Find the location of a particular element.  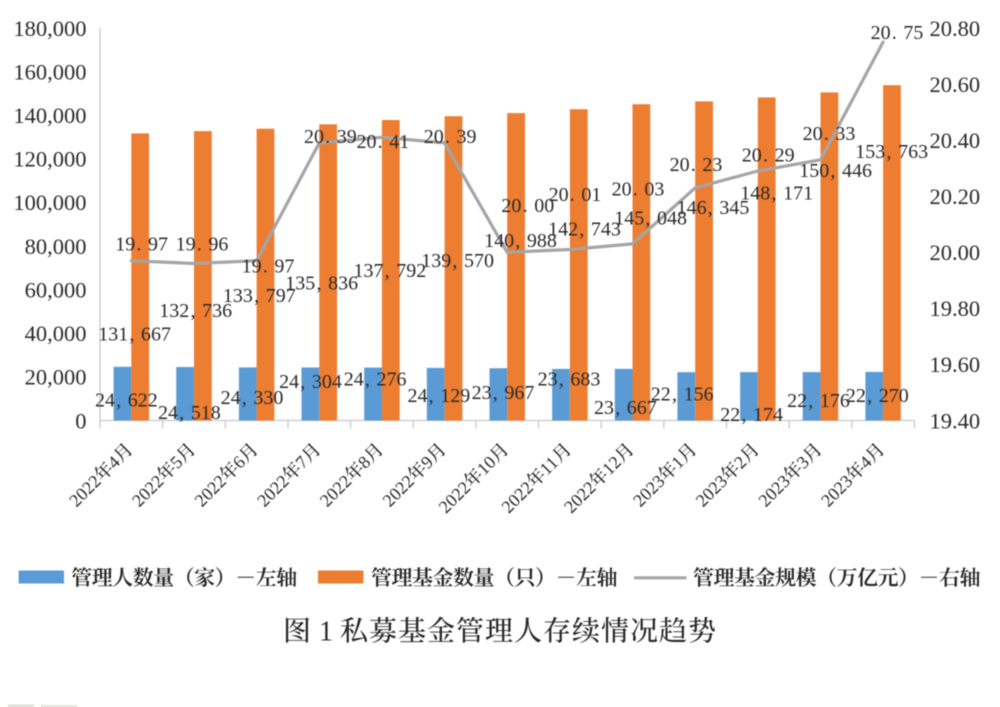

y-left-tick-label: 180,000 is located at coordinates (49, 28).